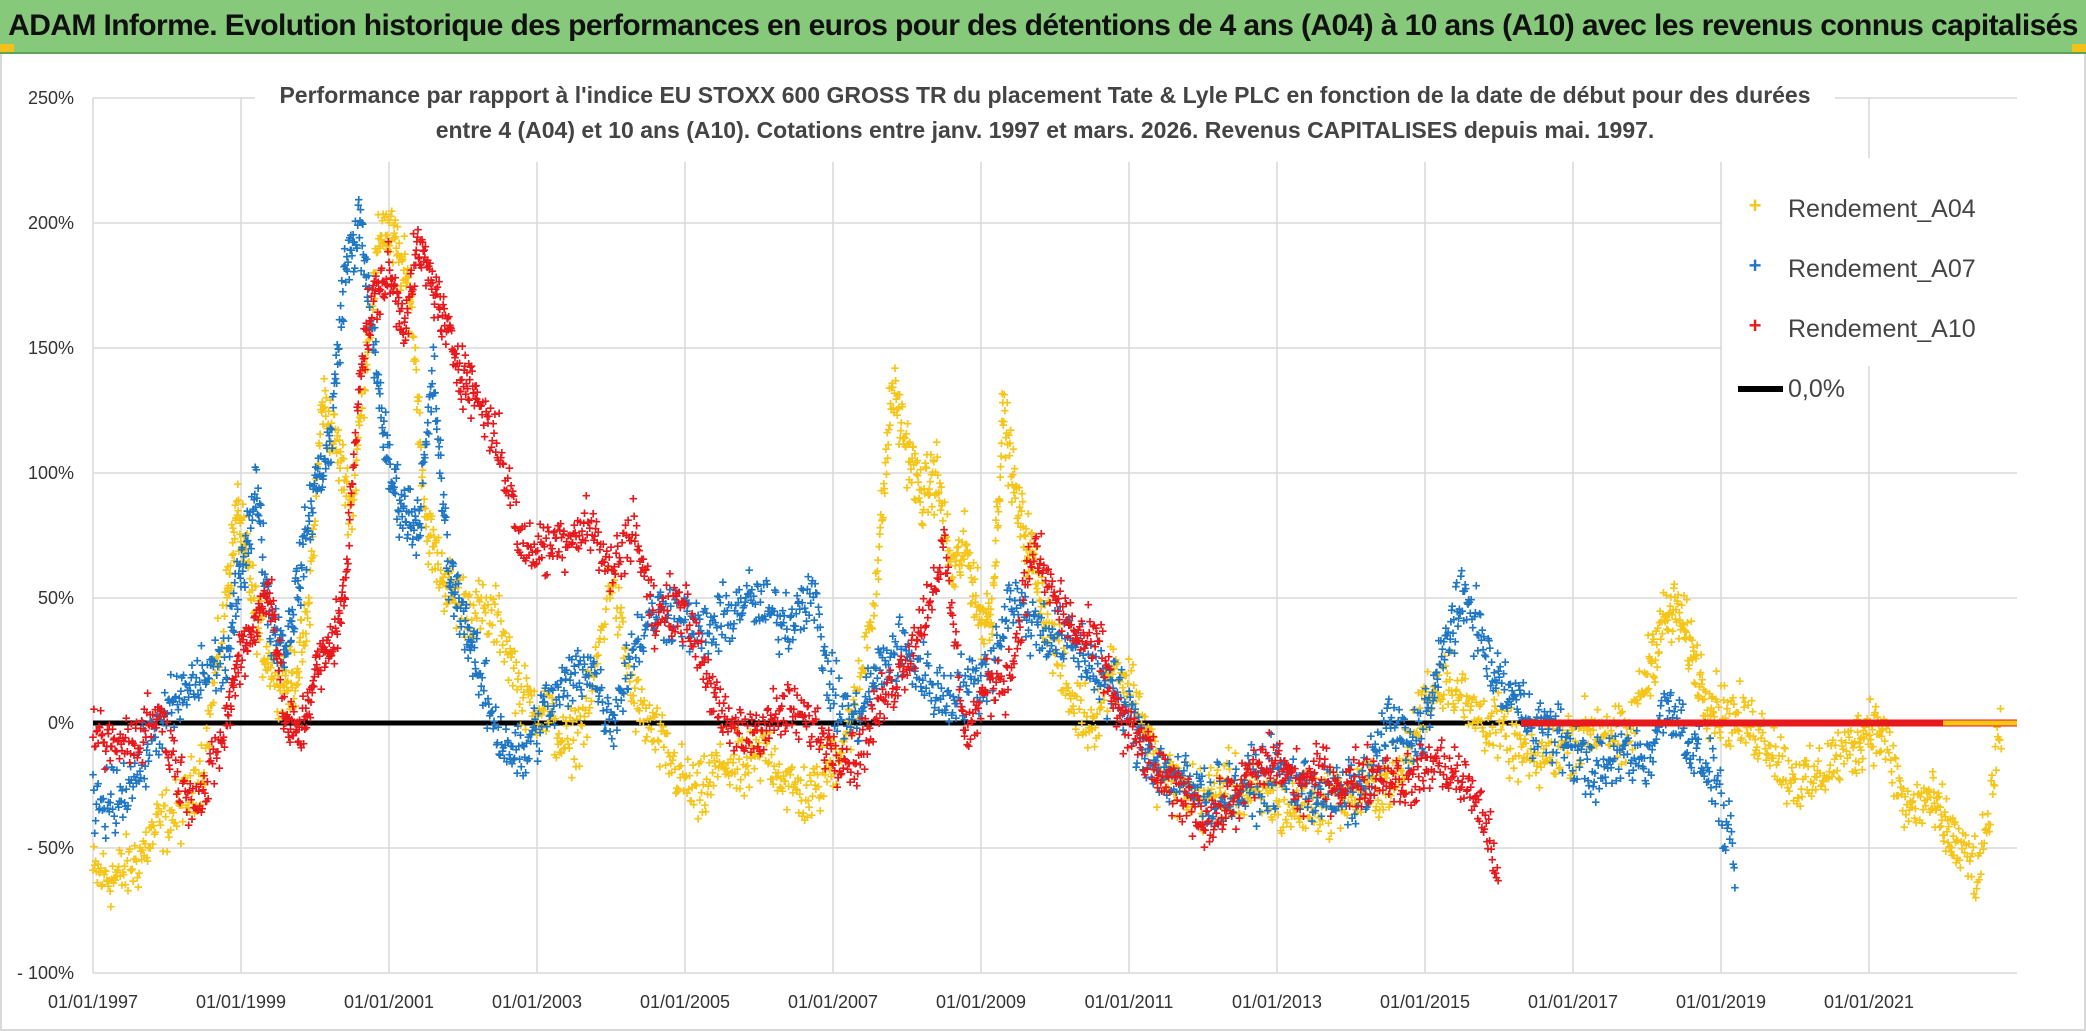  What do you see at coordinates (61, 723) in the screenshot?
I see `y-tick-label: 0%` at bounding box center [61, 723].